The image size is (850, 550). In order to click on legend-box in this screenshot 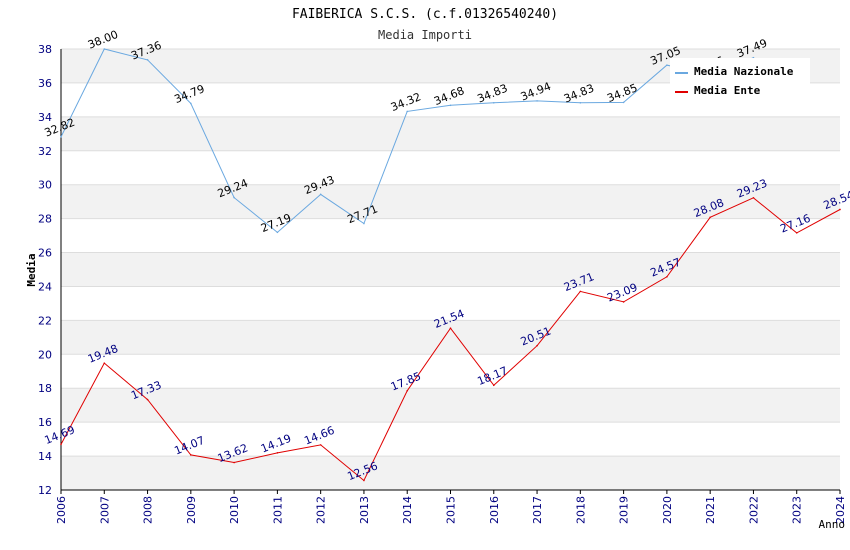, I will do `click(740, 79)`.